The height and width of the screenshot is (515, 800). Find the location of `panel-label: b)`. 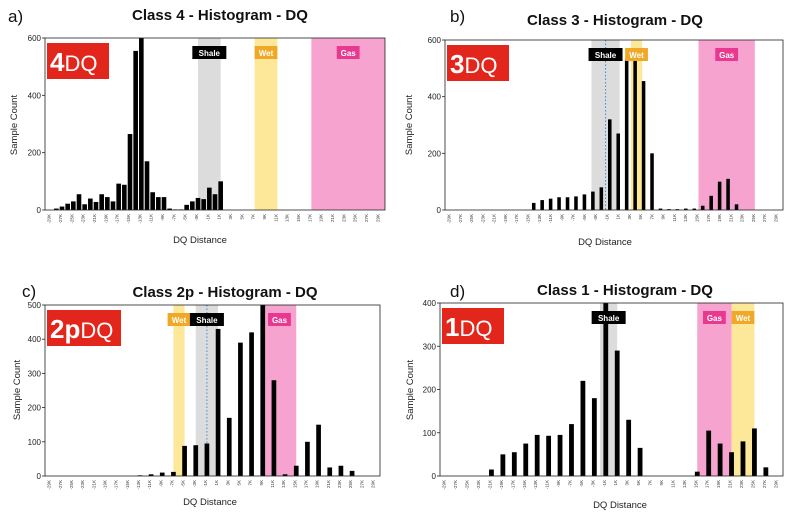

panel-label: b) is located at coordinates (457, 16).